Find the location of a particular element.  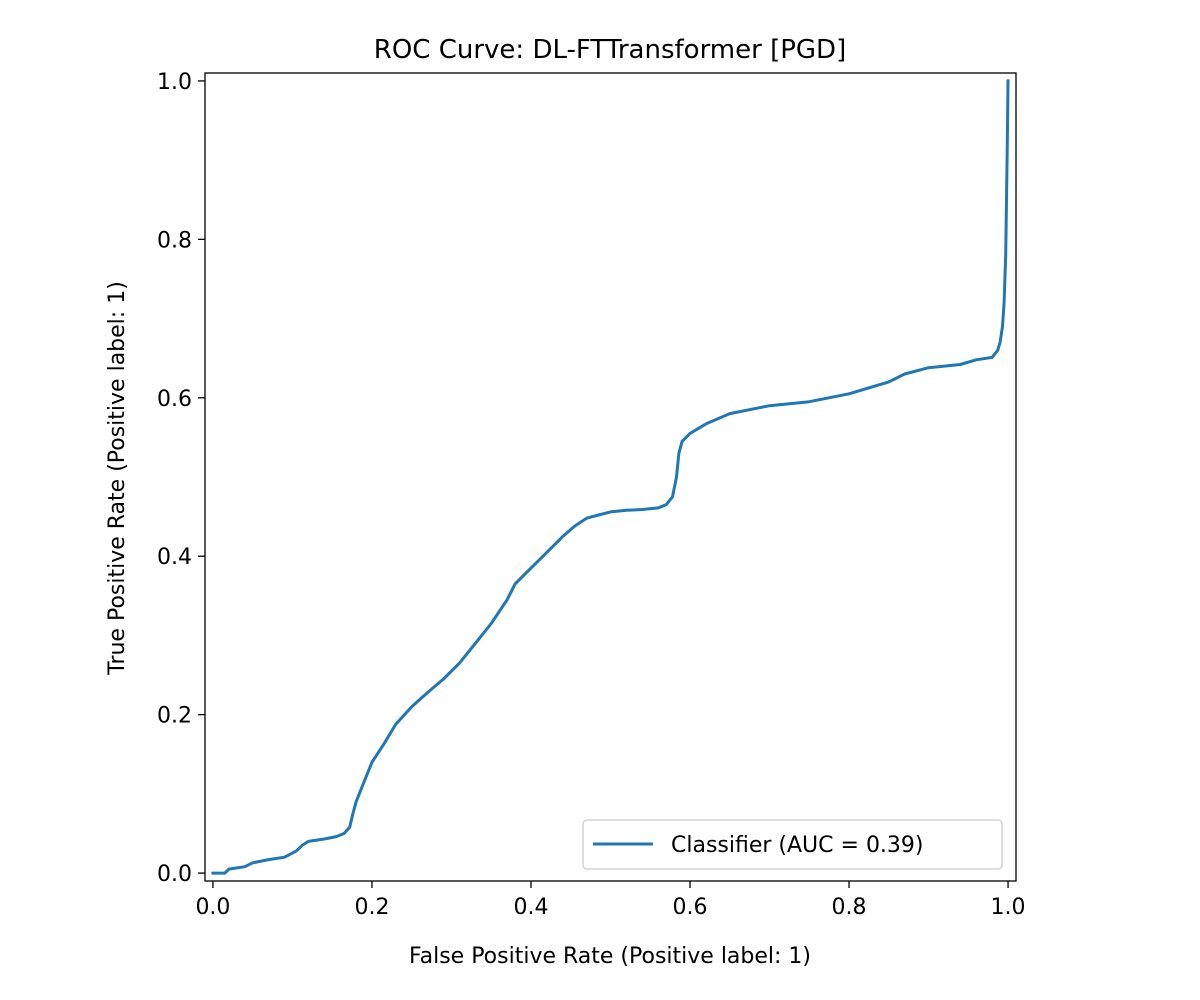

x-tick-label: 0.0 is located at coordinates (212, 907).